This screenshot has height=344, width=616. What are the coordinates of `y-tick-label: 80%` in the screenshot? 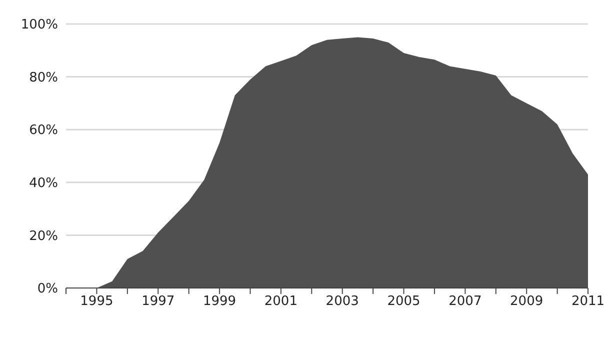 It's located at (43, 78).